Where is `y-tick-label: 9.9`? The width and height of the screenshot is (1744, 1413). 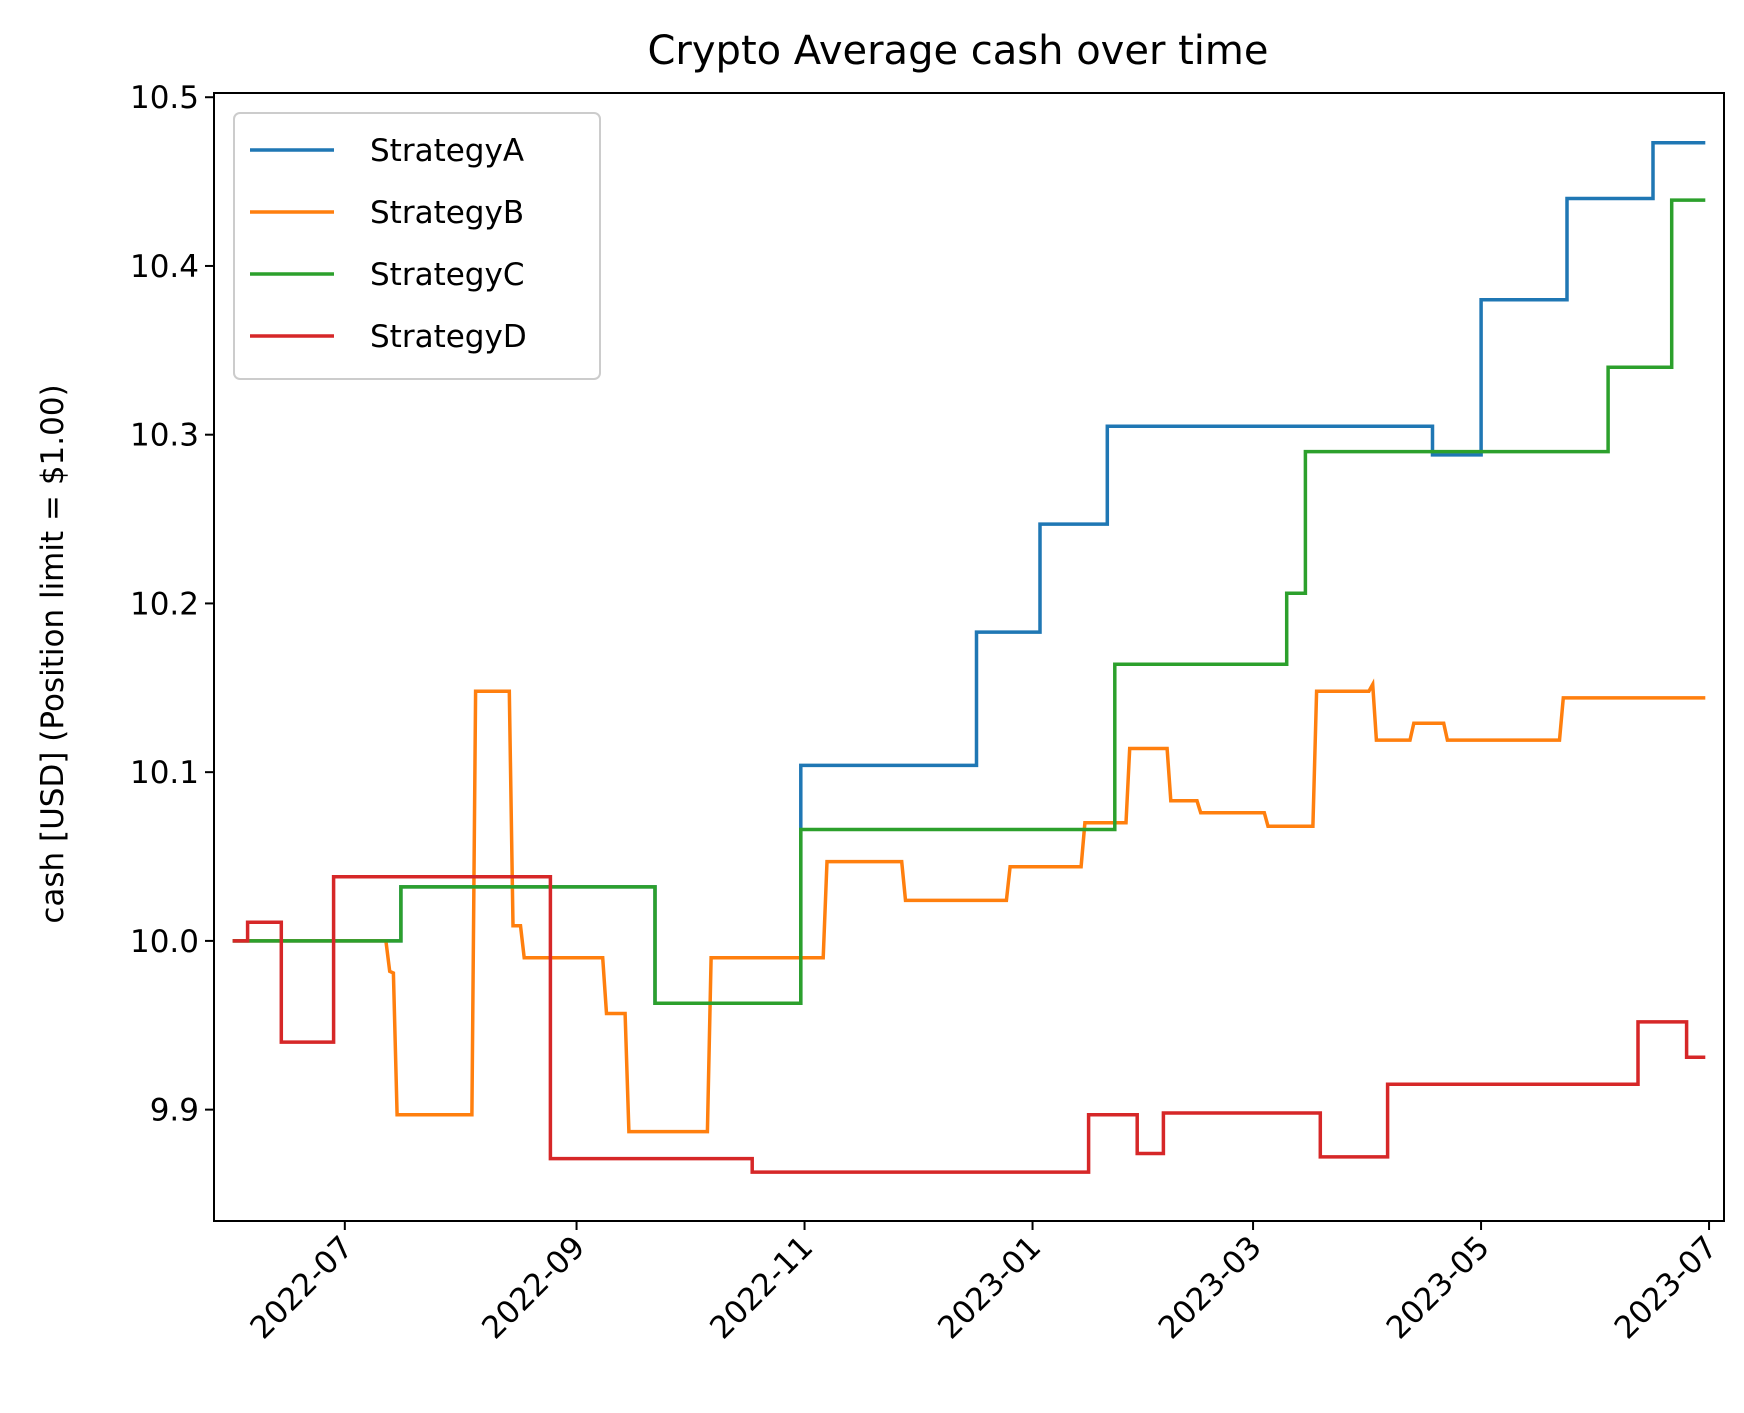
y-tick-label: 9.9 is located at coordinates (174, 1111).